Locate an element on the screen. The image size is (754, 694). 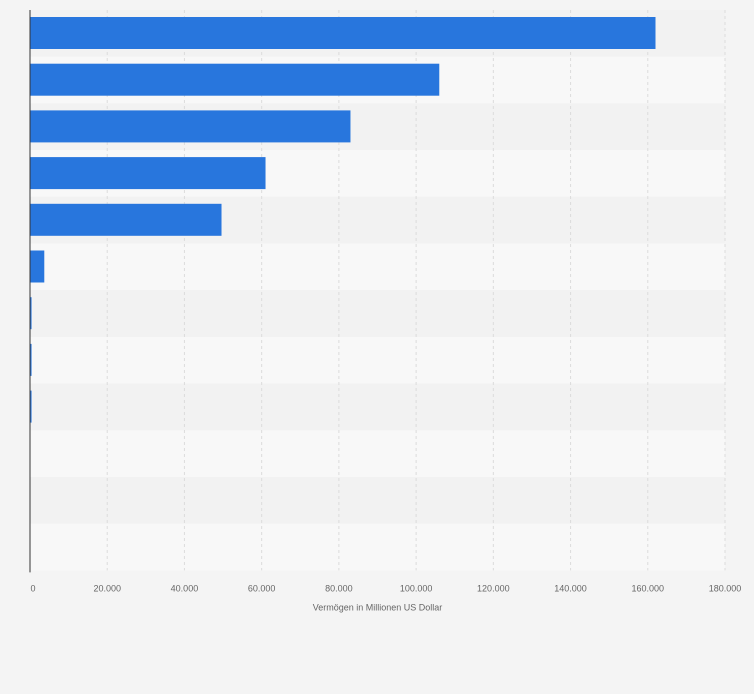
x-tick-label: 180.000 is located at coordinates (725, 588).